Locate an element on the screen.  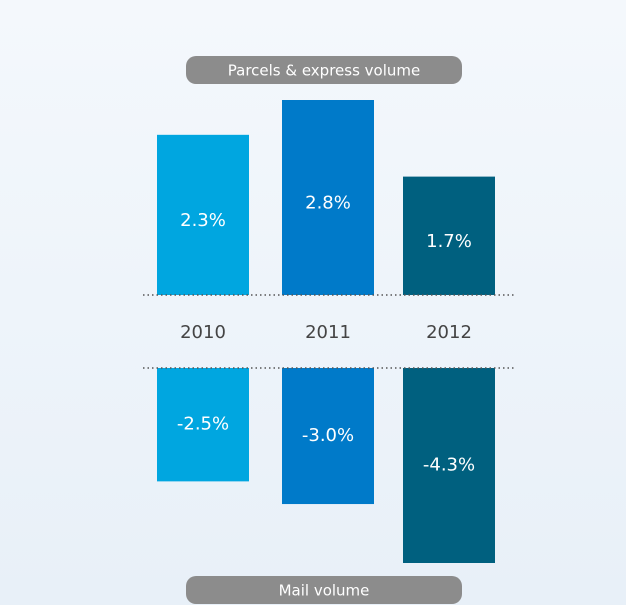
series-name: Mail volume is located at coordinates (324, 591).